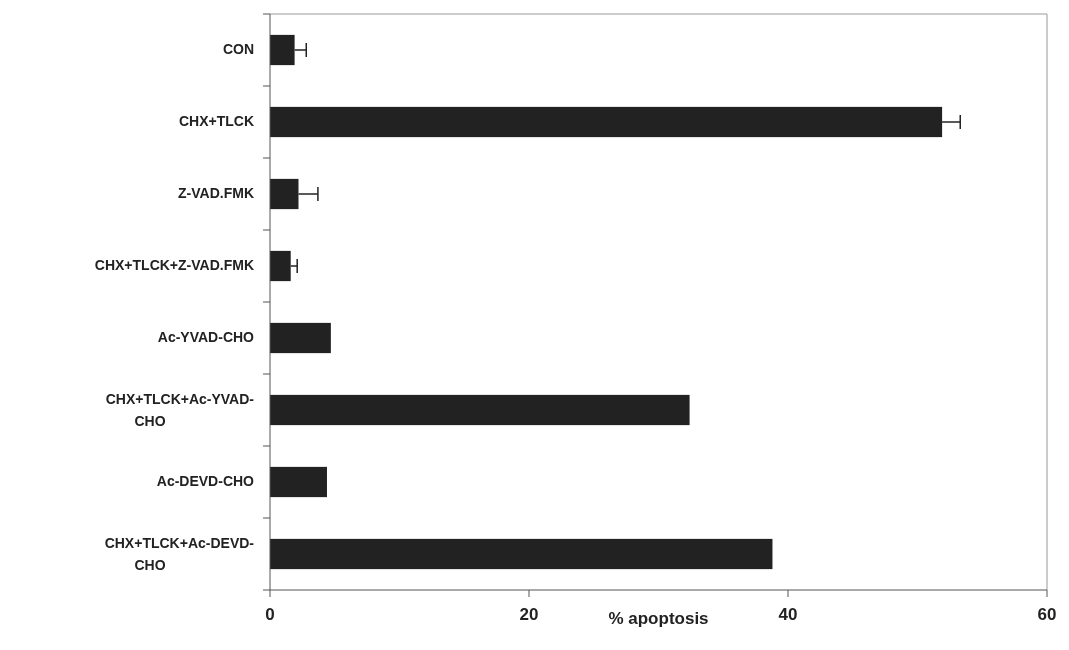 The image size is (1069, 650). I want to click on y-tick-label: CHX+TLCK+Ac-YVAD-CHO, so click(180, 409).